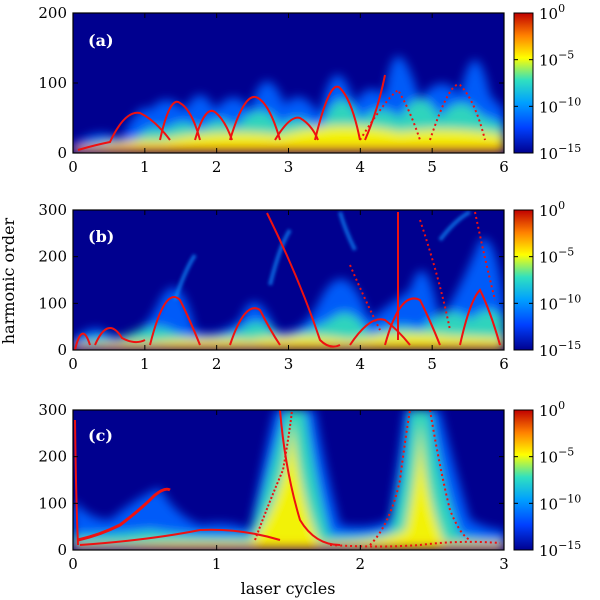  I want to click on y-axis-label: harmonic order, so click(9, 280).